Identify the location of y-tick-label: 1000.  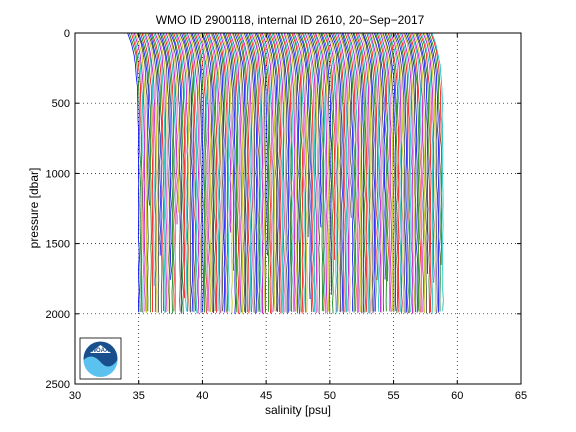
(58, 174).